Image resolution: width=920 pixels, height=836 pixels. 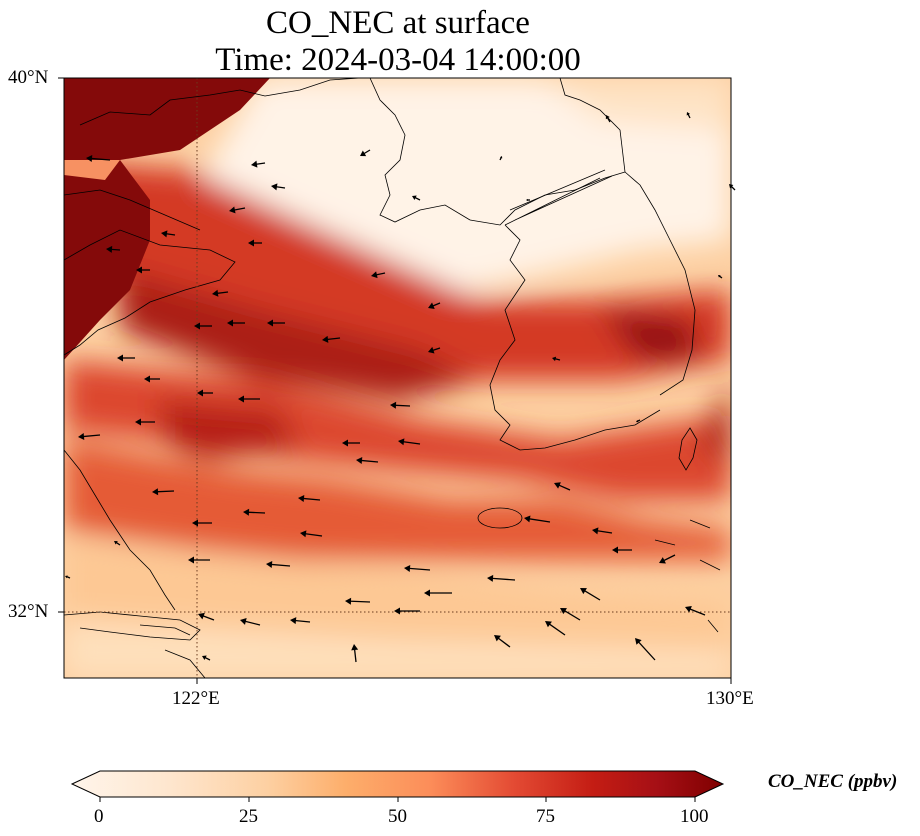 I want to click on cb-ticklabel-75: 75, so click(x=545, y=816).